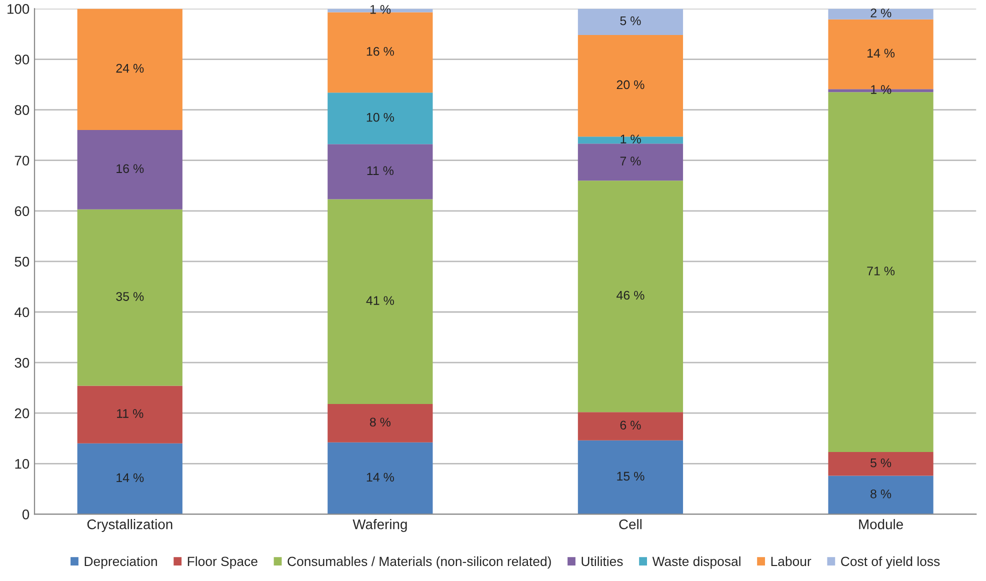 This screenshot has width=986, height=581. I want to click on data-label: 2 %, so click(881, 13).